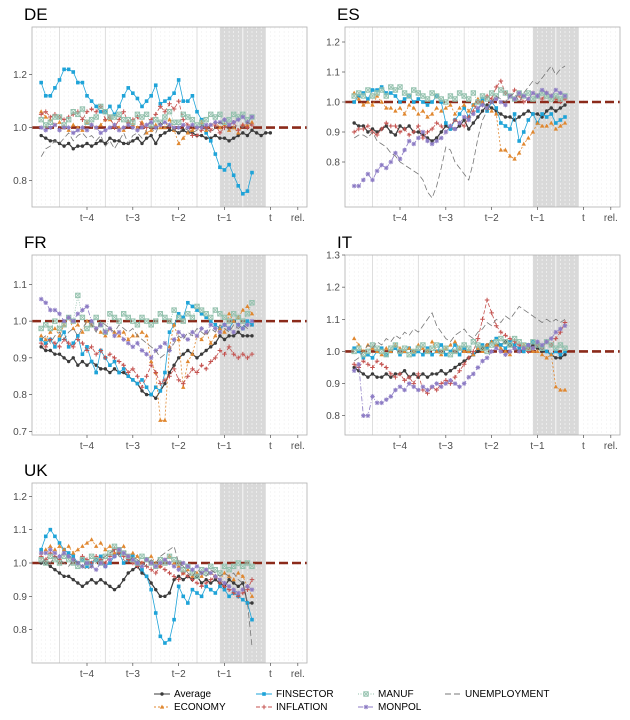 This screenshot has height=720, width=630. Describe the element at coordinates (537, 446) in the screenshot. I see `x-tick-label: t−1` at that location.